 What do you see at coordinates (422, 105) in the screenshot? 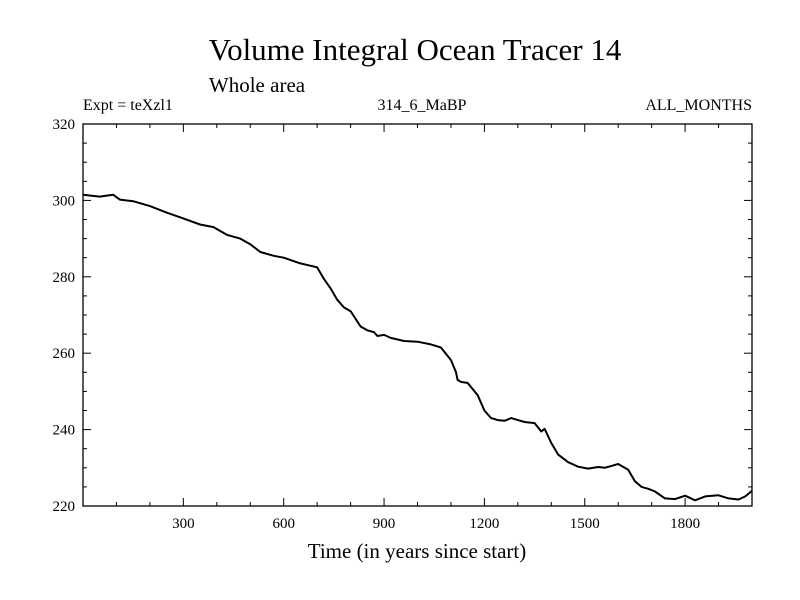
I see `period-label: 314_6_MaBP` at bounding box center [422, 105].